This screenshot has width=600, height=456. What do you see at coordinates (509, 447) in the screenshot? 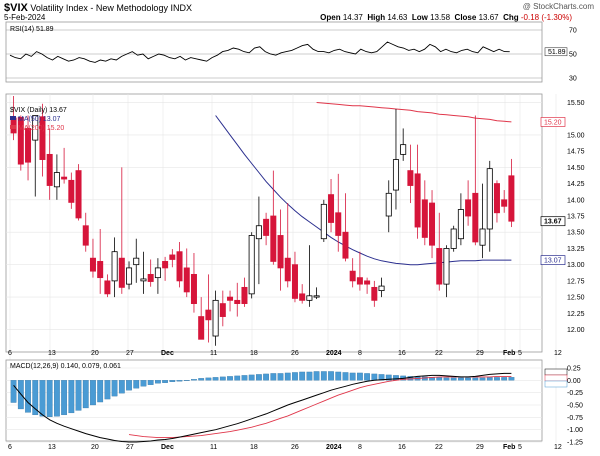
I see `x-axis-label-bottom: Feb` at bounding box center [509, 447].